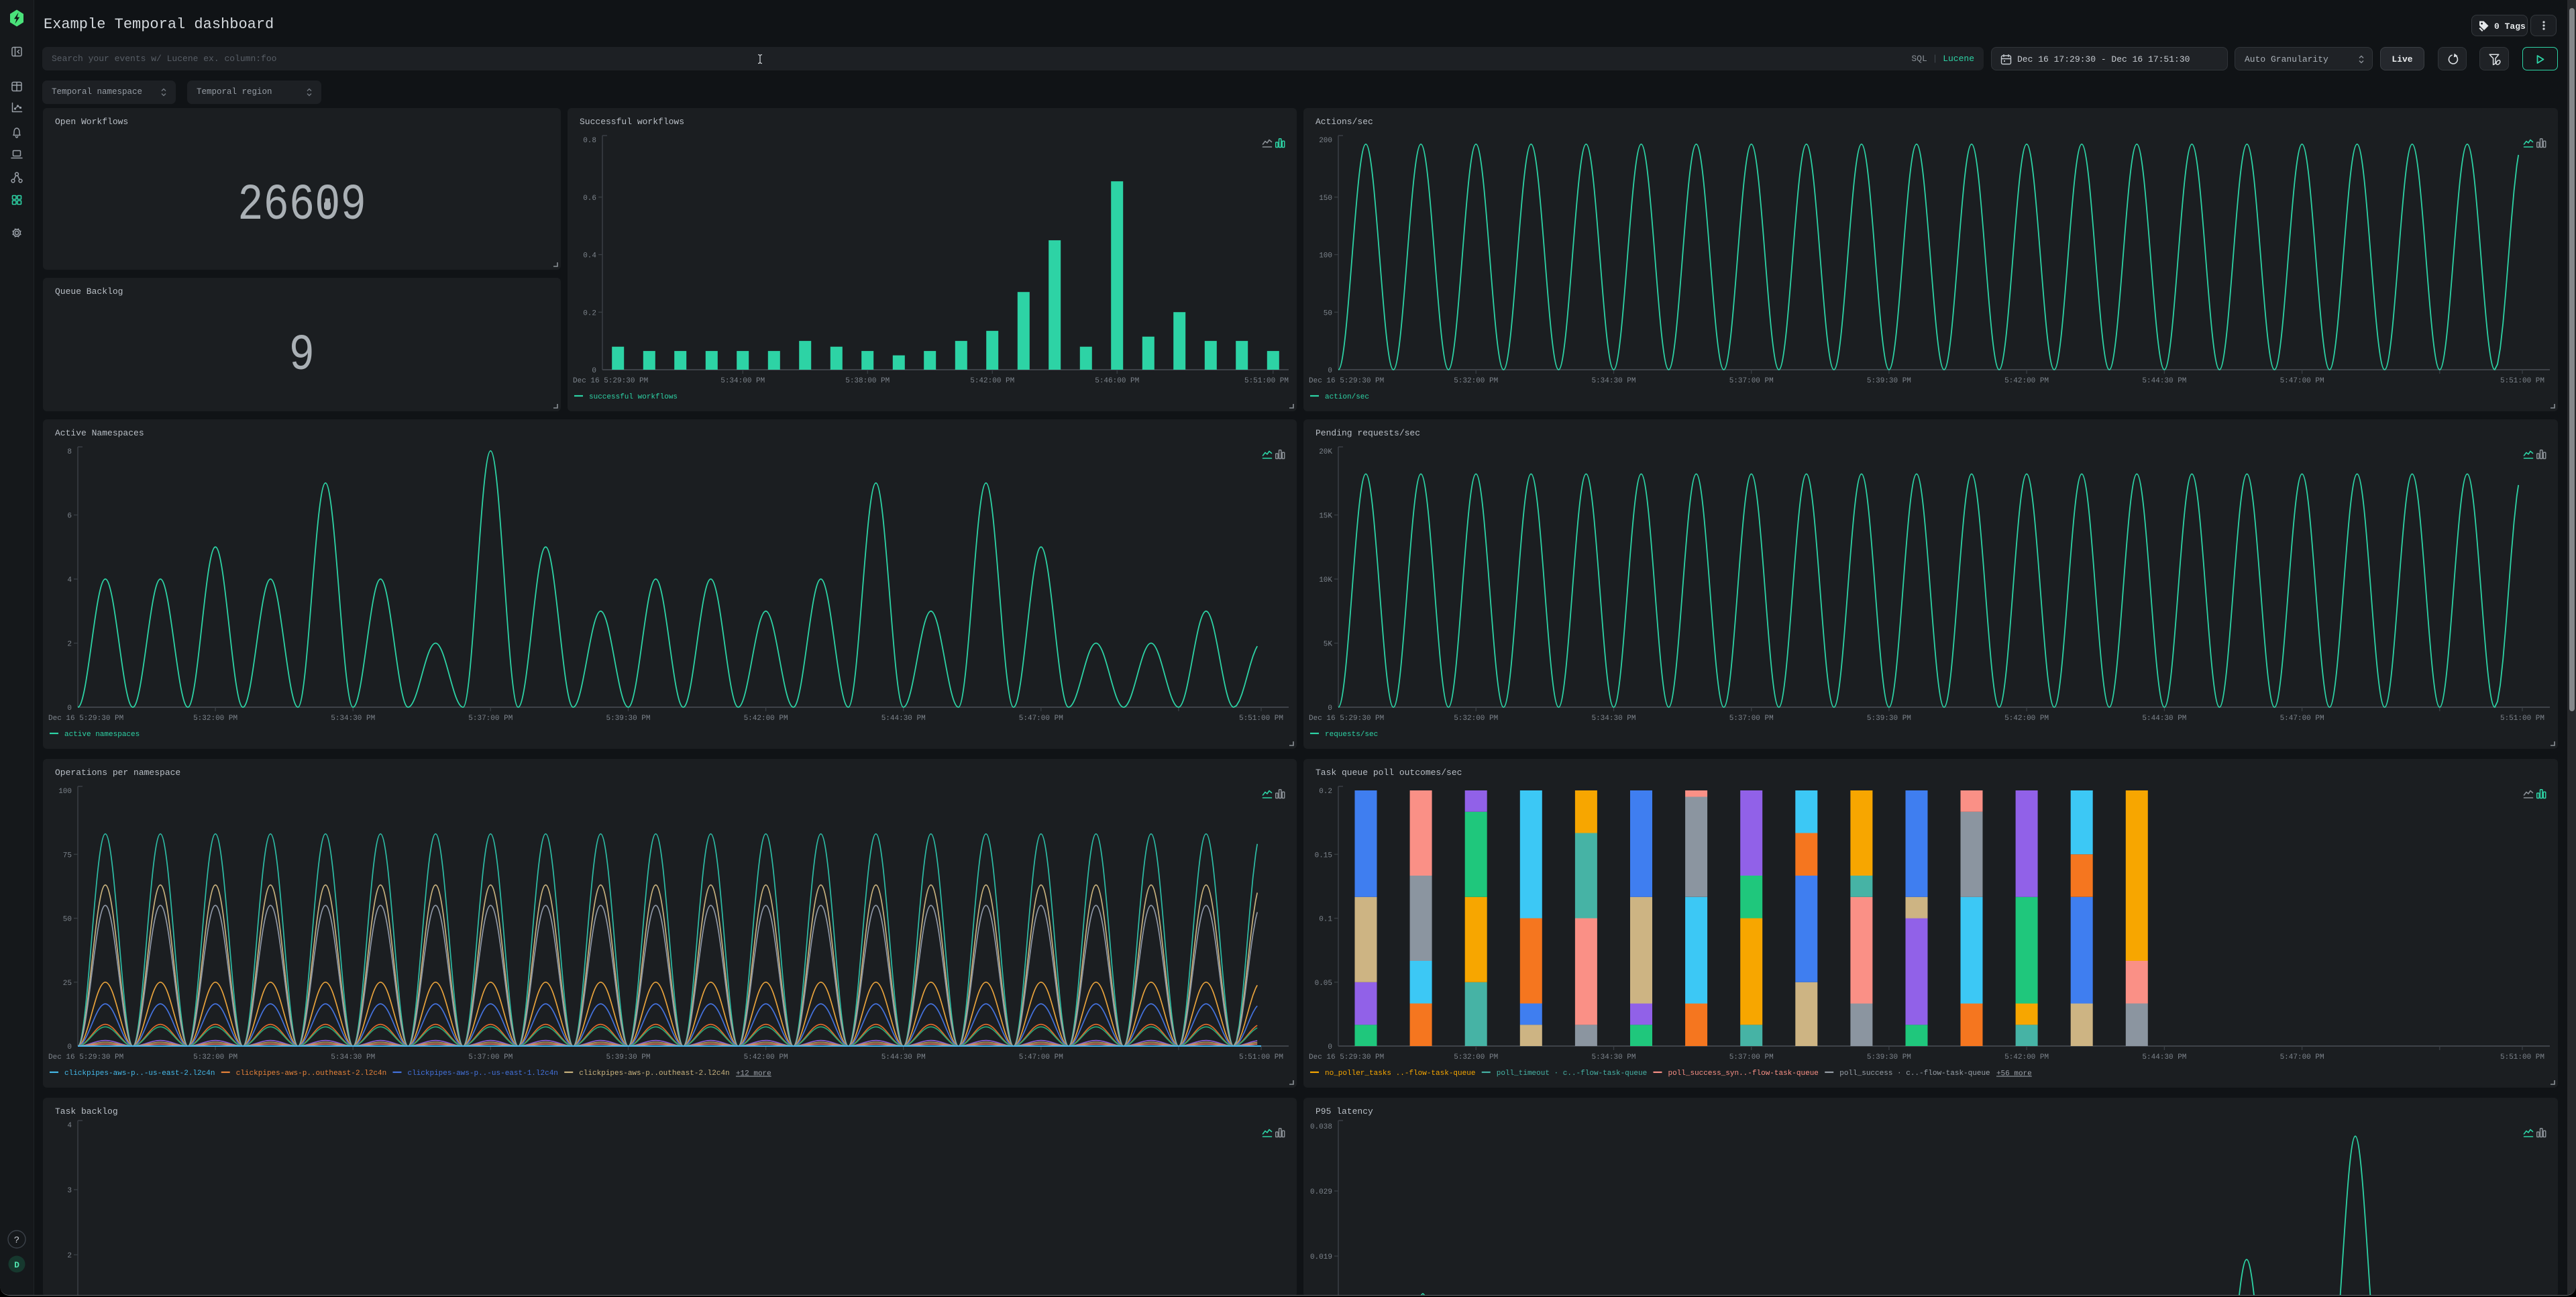  What do you see at coordinates (1325, 517) in the screenshot?
I see `svg-text: 15K` at bounding box center [1325, 517].